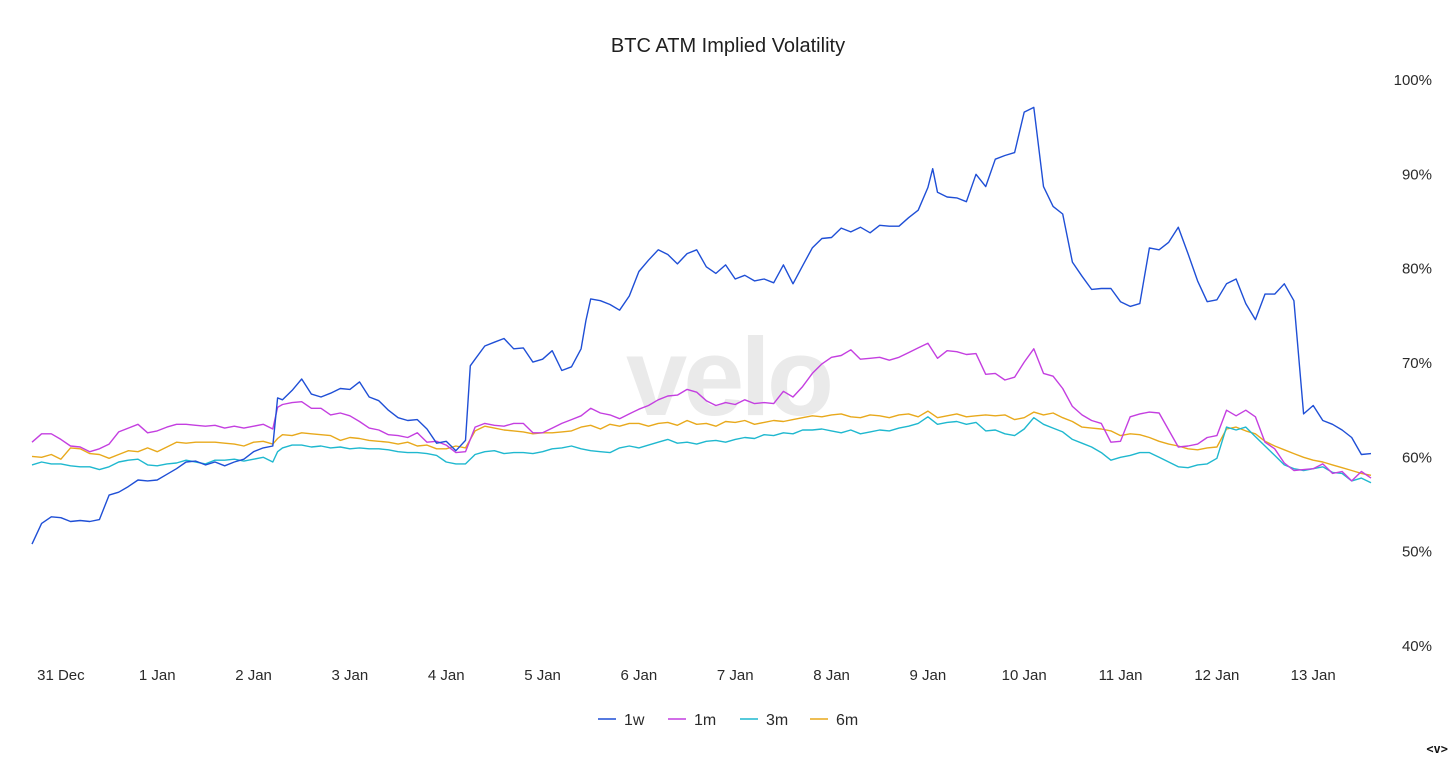  Describe the element at coordinates (928, 675) in the screenshot. I see `x-tick-label: 9 Jan` at that location.